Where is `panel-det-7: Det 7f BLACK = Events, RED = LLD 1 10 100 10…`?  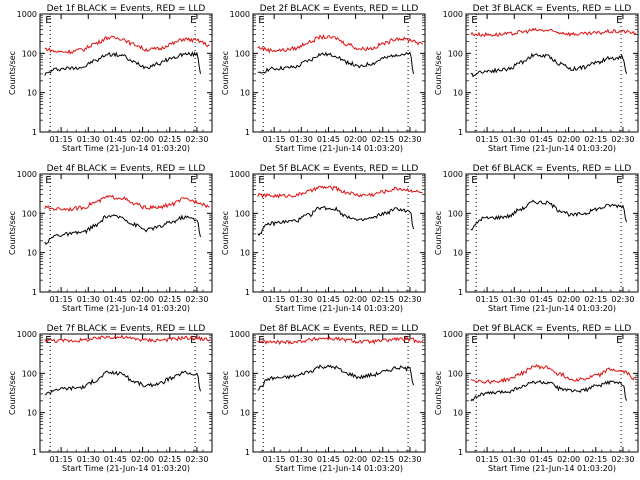
panel-det-7: Det 7f BLACK = Events, RED = LLD 1 10 100 10… is located at coordinates (110, 398).